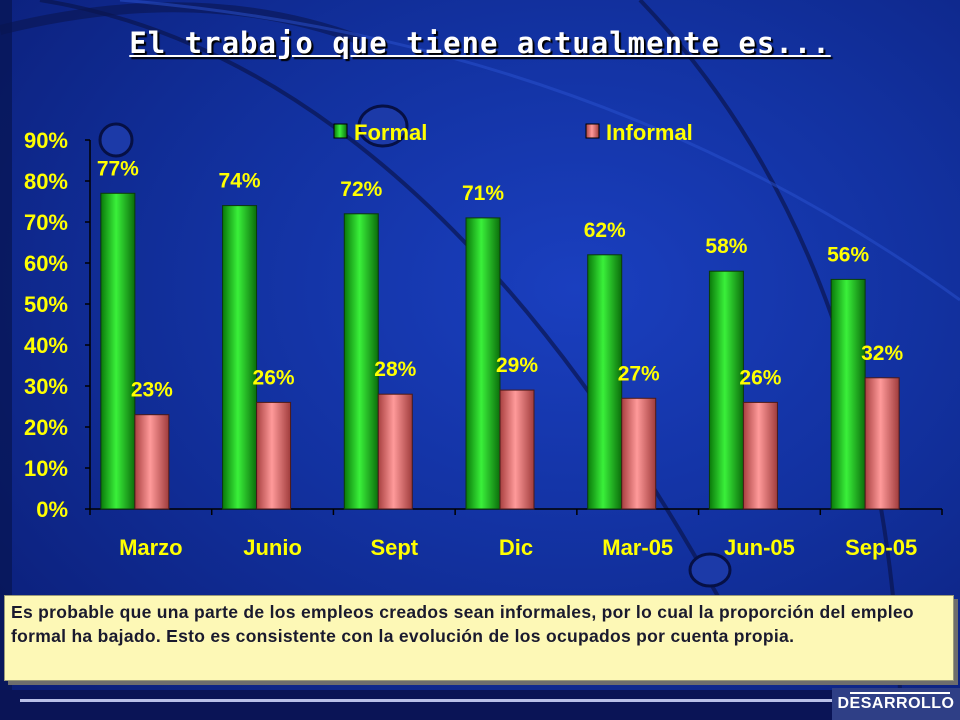 Image resolution: width=960 pixels, height=720 pixels. What do you see at coordinates (118, 351) in the screenshot?
I see `bar-formal-marzo` at bounding box center [118, 351].